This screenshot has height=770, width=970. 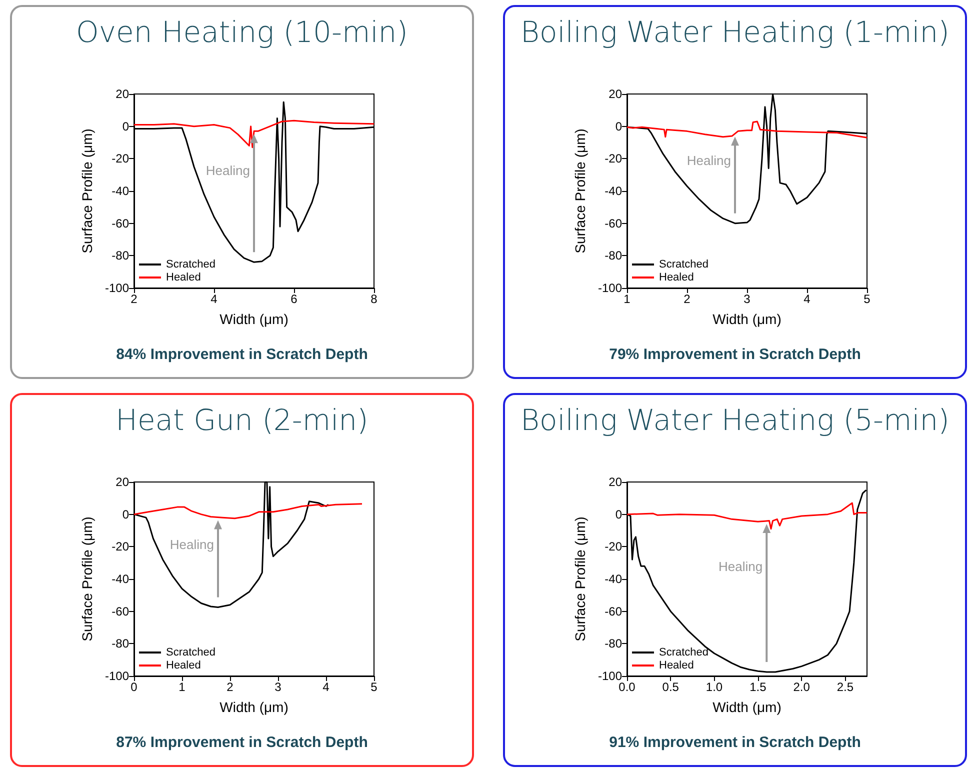 What do you see at coordinates (735, 354) in the screenshot?
I see `text: 79% Improvement in Scratch Depth` at bounding box center [735, 354].